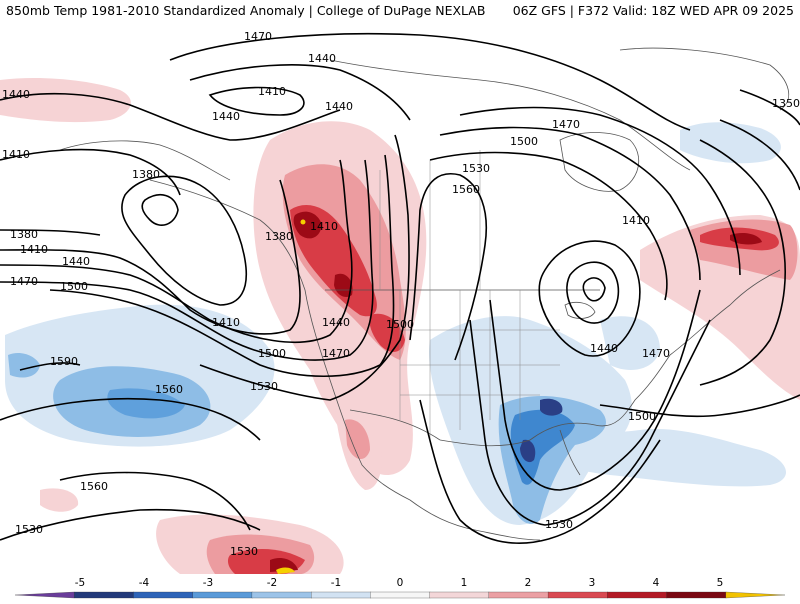  I want to click on warm-extreme-south-pacific, so click(284, 565).